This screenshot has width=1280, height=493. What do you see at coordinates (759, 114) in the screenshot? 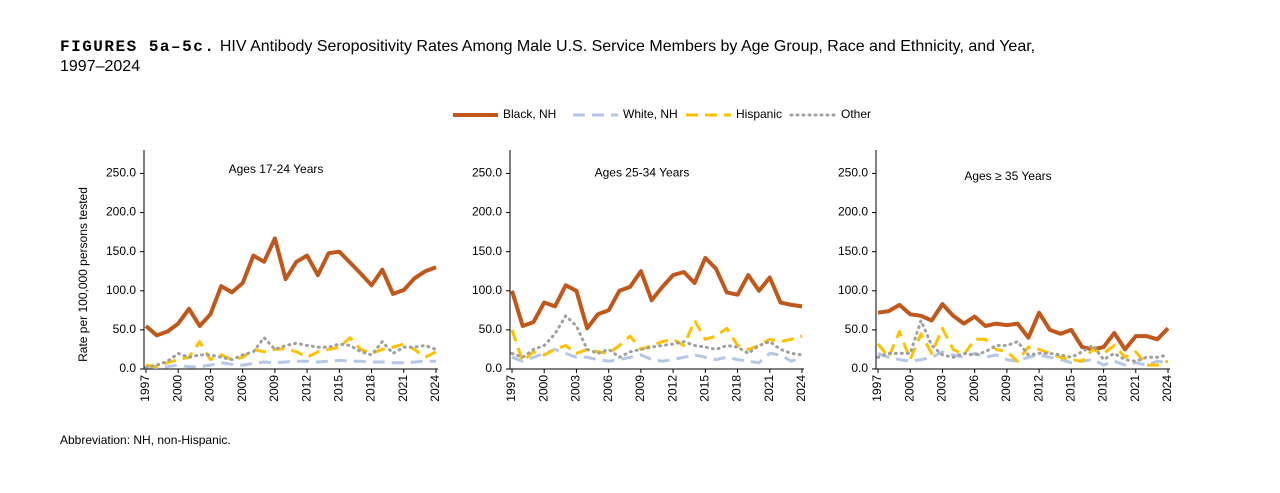
I see `legend-label: Hispanic` at bounding box center [759, 114].